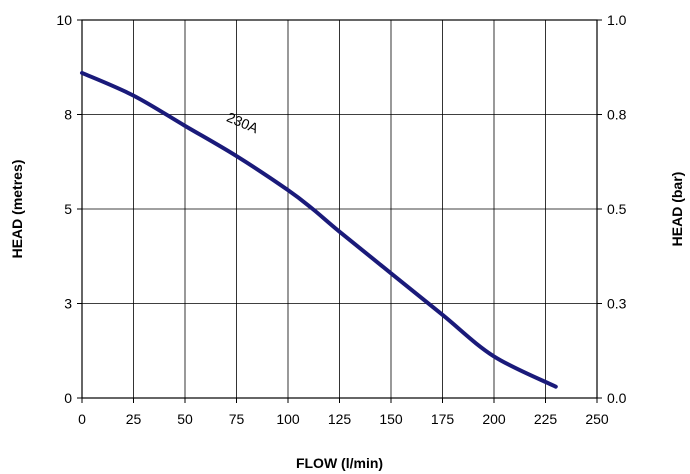  I want to click on x-tick-label: 50, so click(185, 419).